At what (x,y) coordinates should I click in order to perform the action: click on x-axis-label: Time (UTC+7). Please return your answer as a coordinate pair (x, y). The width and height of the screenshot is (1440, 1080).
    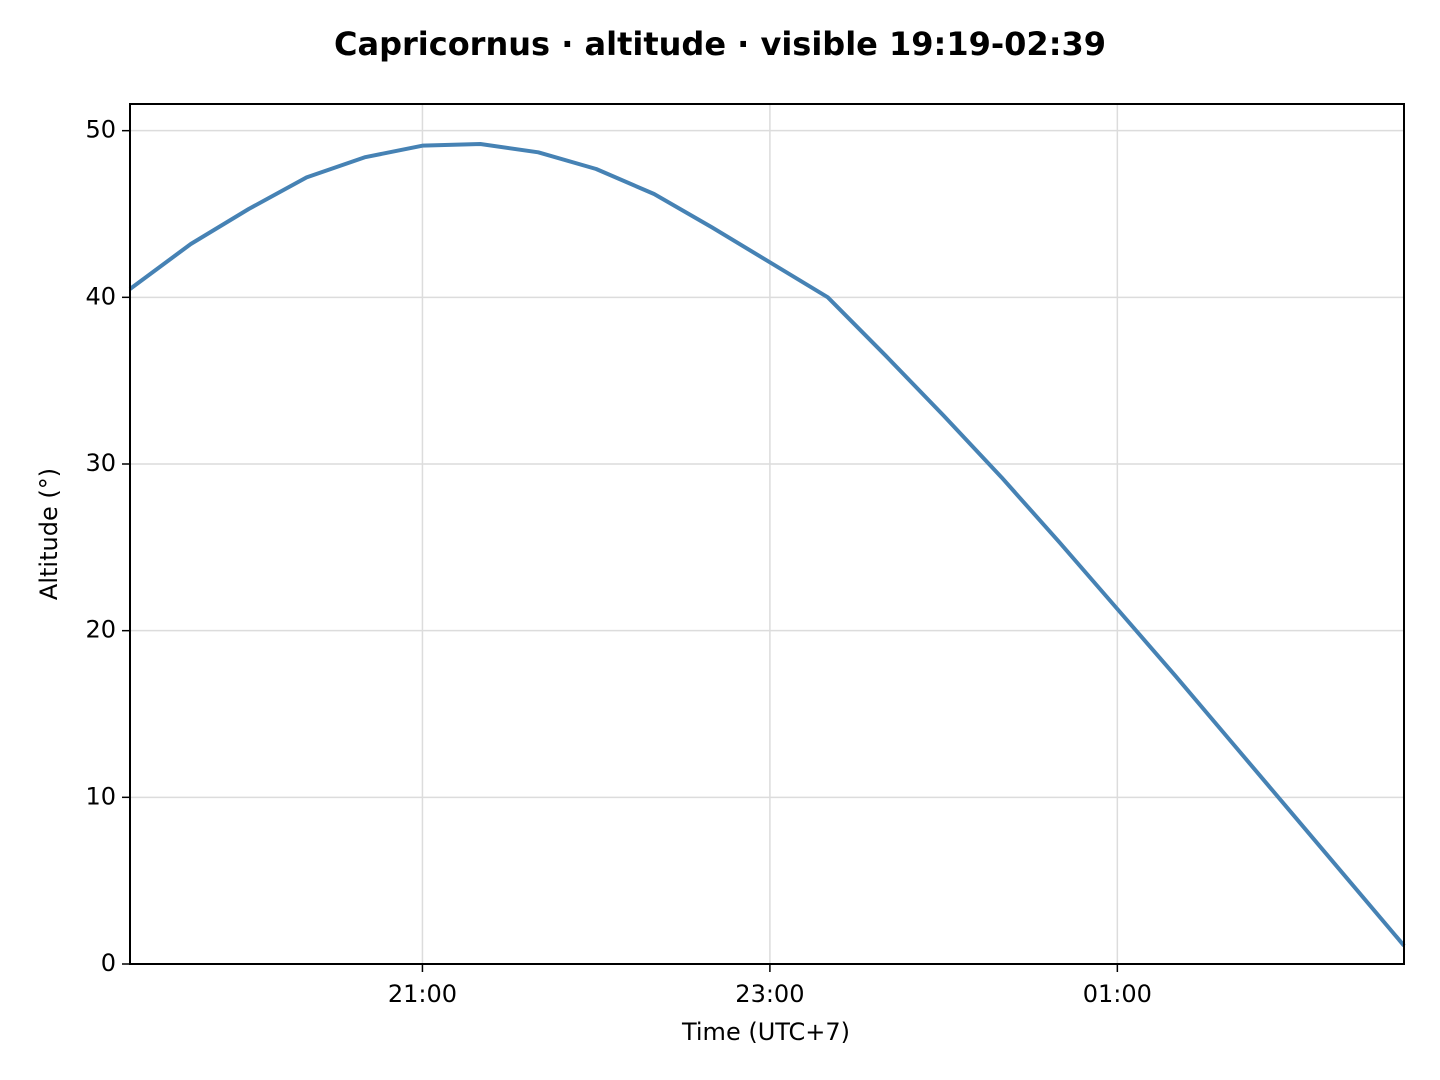
    Looking at the image, I should click on (765, 1032).